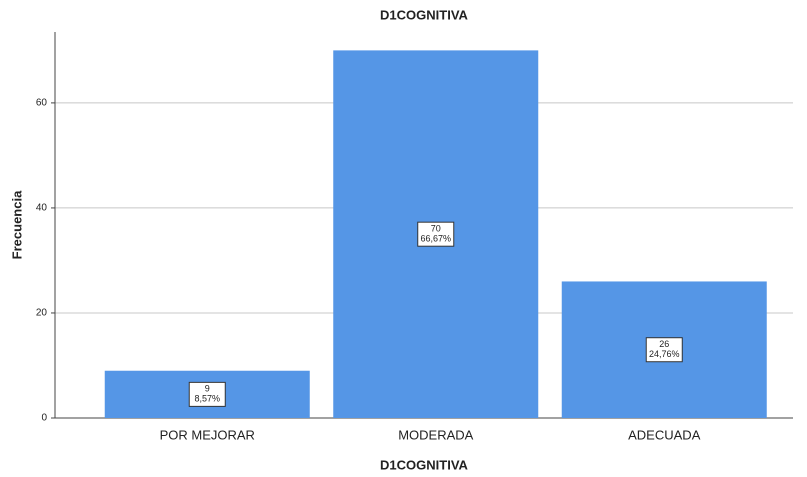 The height and width of the screenshot is (477, 807). I want to click on y-tick-label: 40, so click(42, 208).